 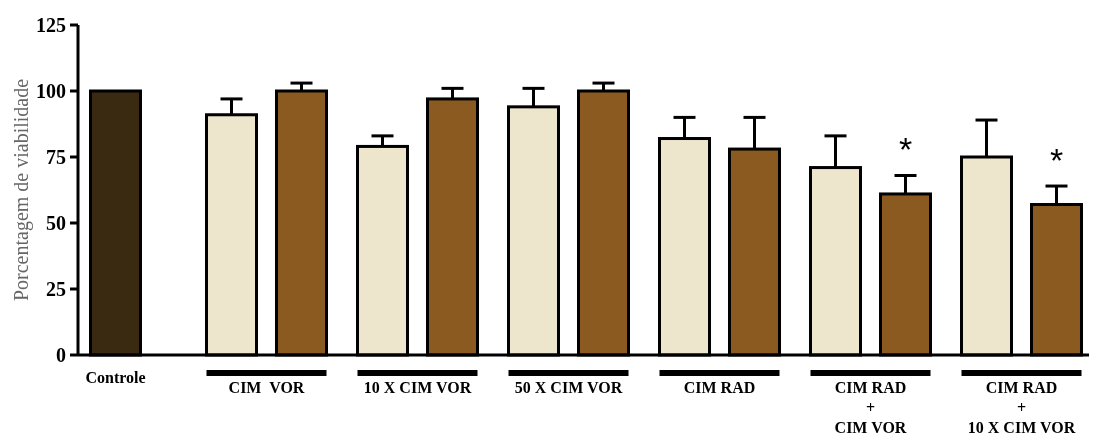 I want to click on x-tick-label: CIM RAD + CIM VOR, so click(x=870, y=407).